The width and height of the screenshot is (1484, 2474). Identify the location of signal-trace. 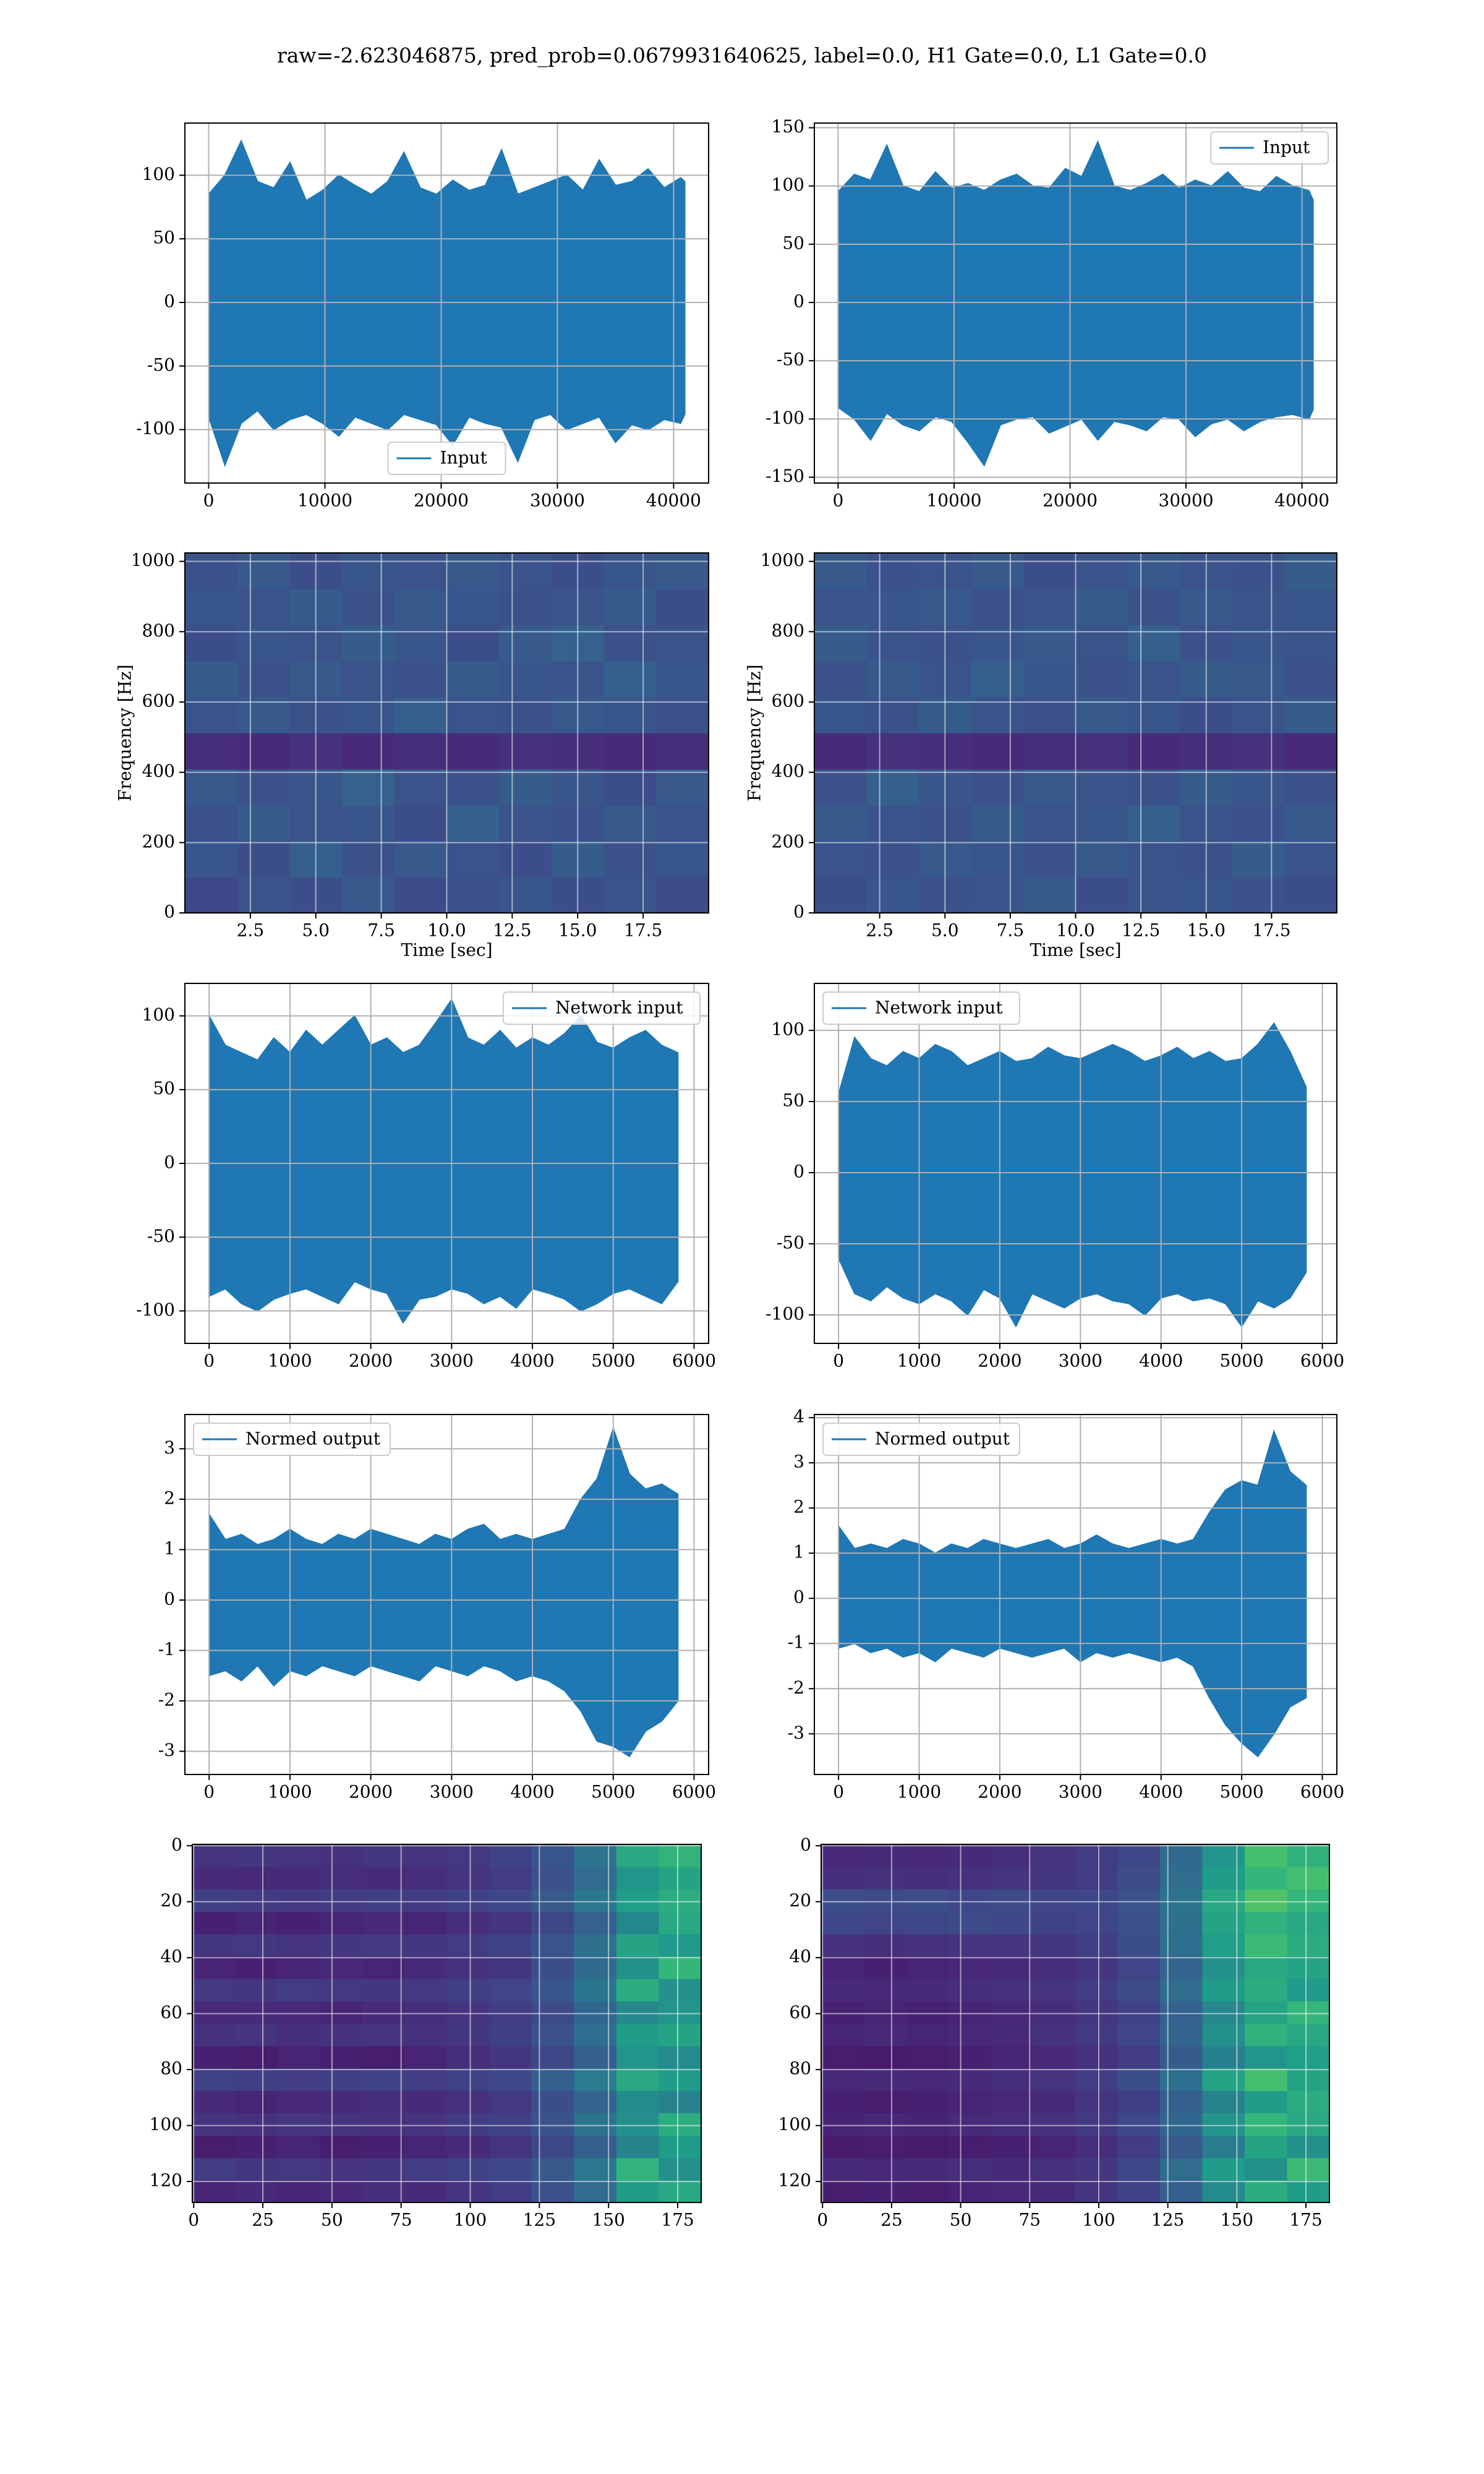
(1075, 303).